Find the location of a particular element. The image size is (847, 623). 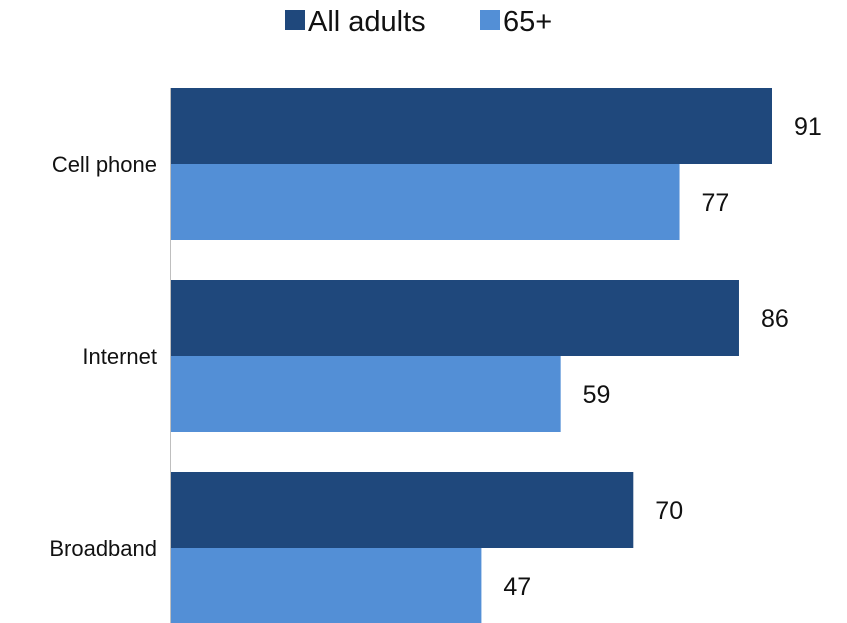

bar-broadband-all-adults is located at coordinates (402, 510).